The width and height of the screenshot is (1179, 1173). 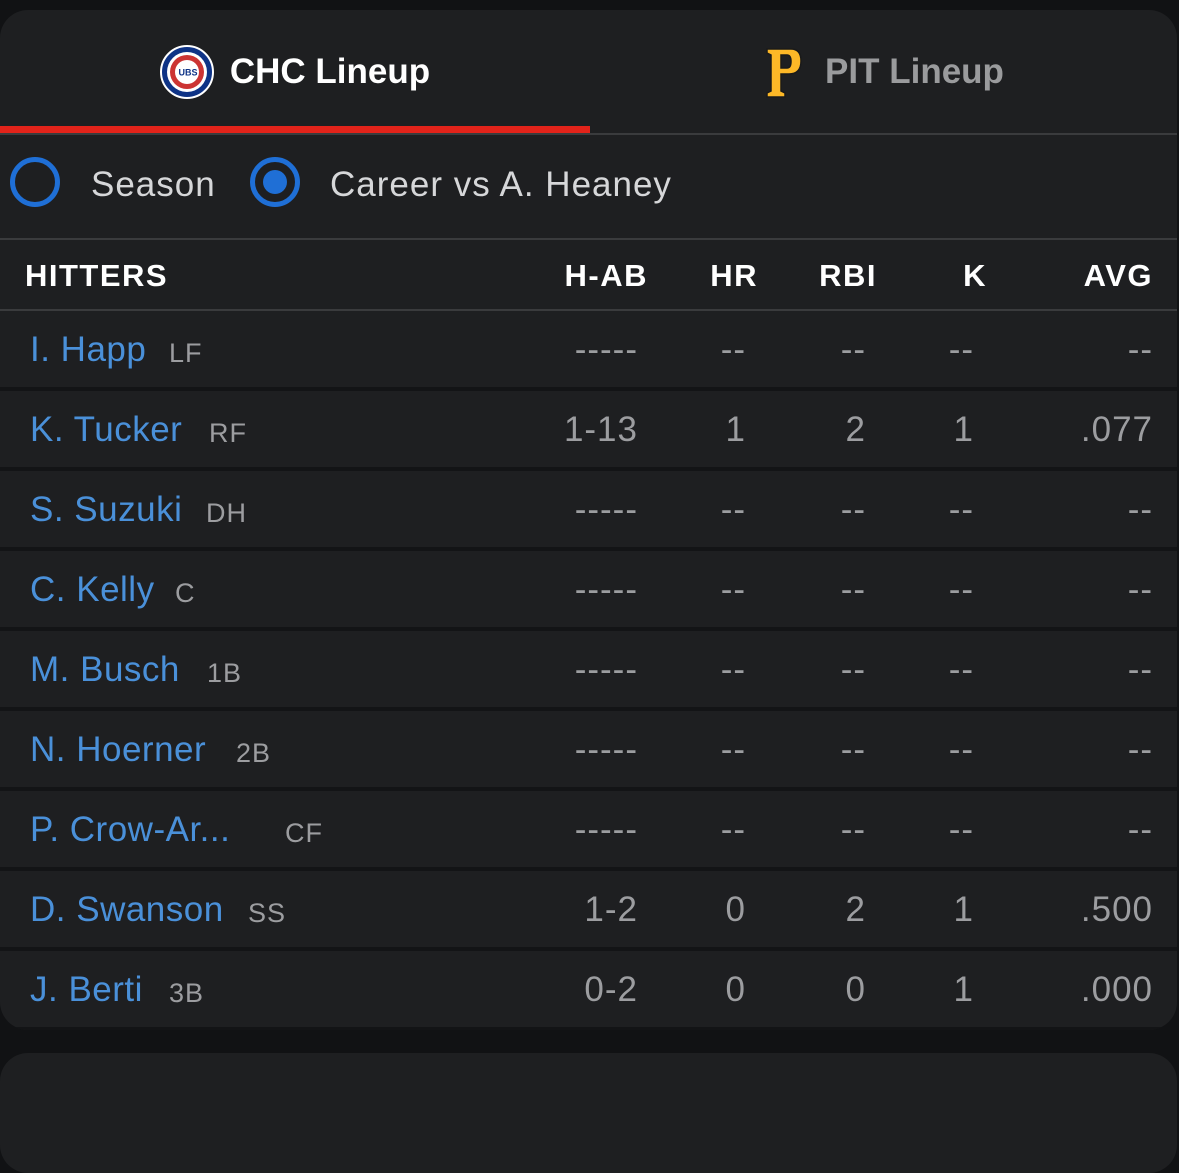 I want to click on player-position: 3B, so click(x=187, y=993).